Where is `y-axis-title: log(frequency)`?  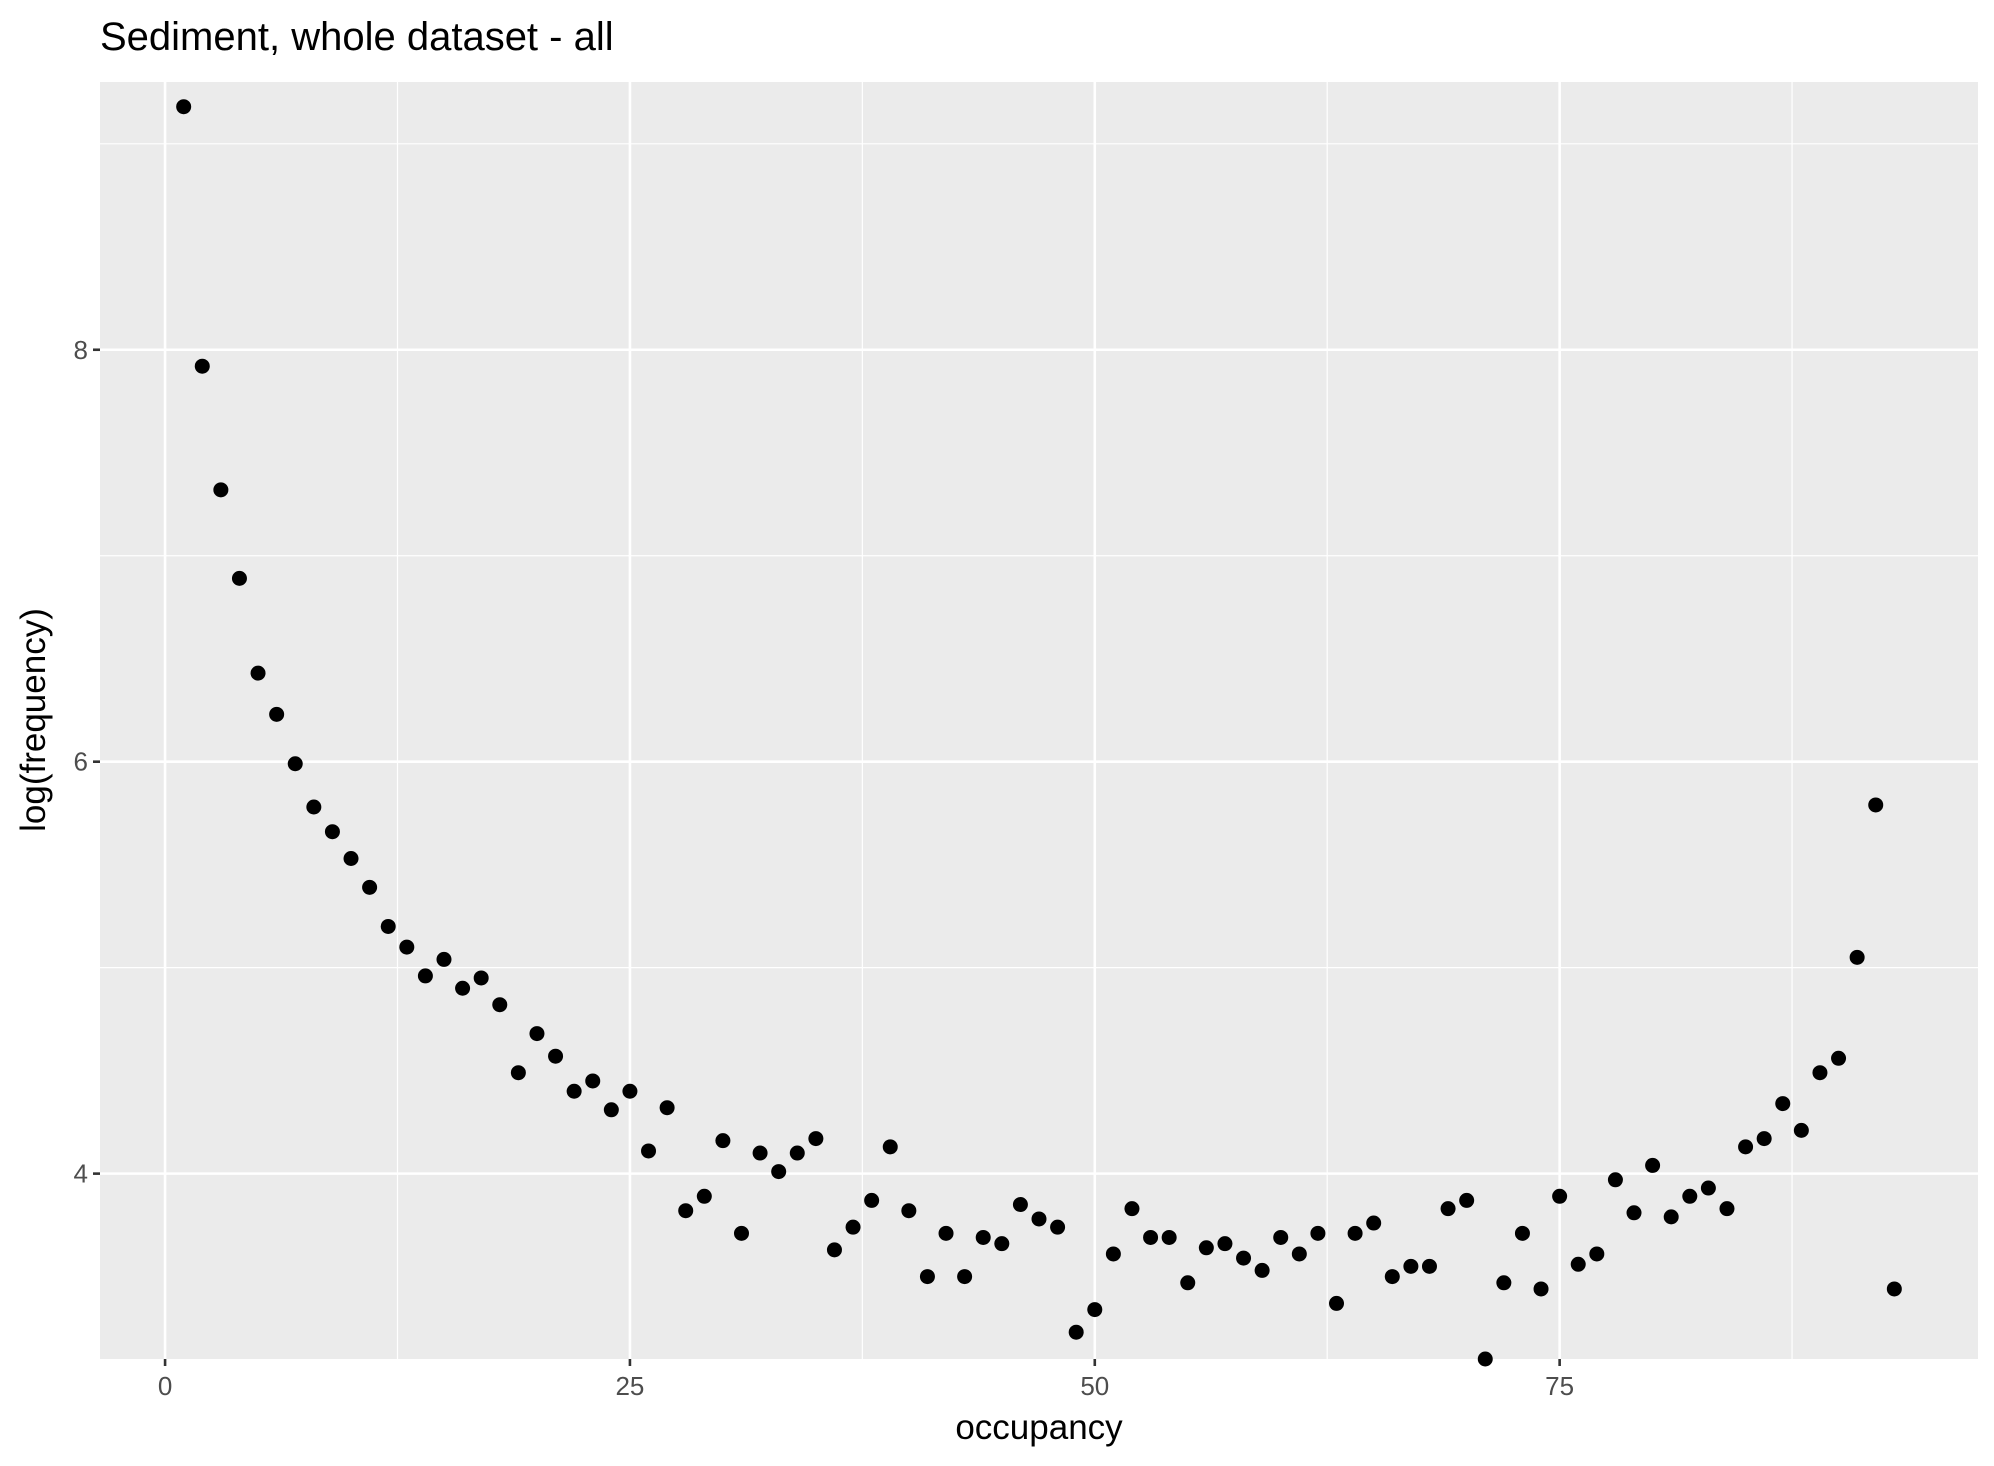 y-axis-title: log(frequency) is located at coordinates (33, 720).